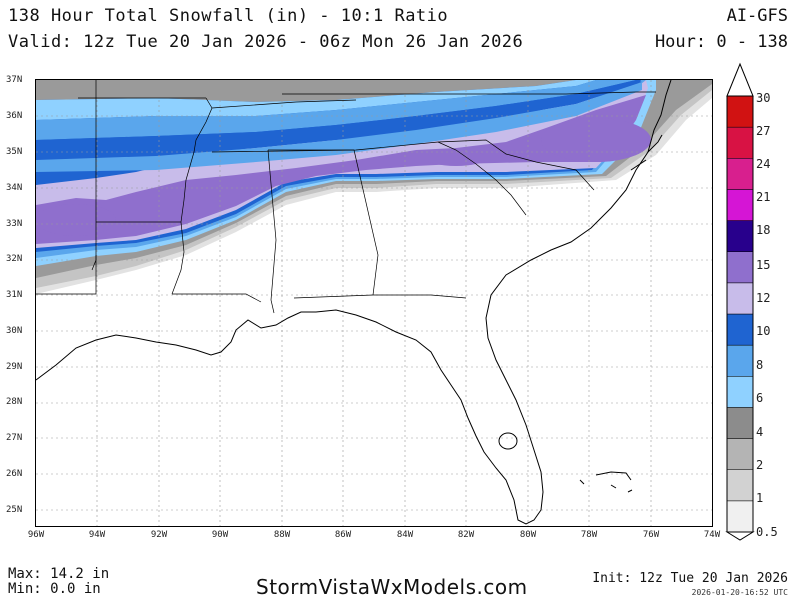 This screenshot has height=600, width=800. What do you see at coordinates (763, 98) in the screenshot?
I see `colorbar-label: 30` at bounding box center [763, 98].